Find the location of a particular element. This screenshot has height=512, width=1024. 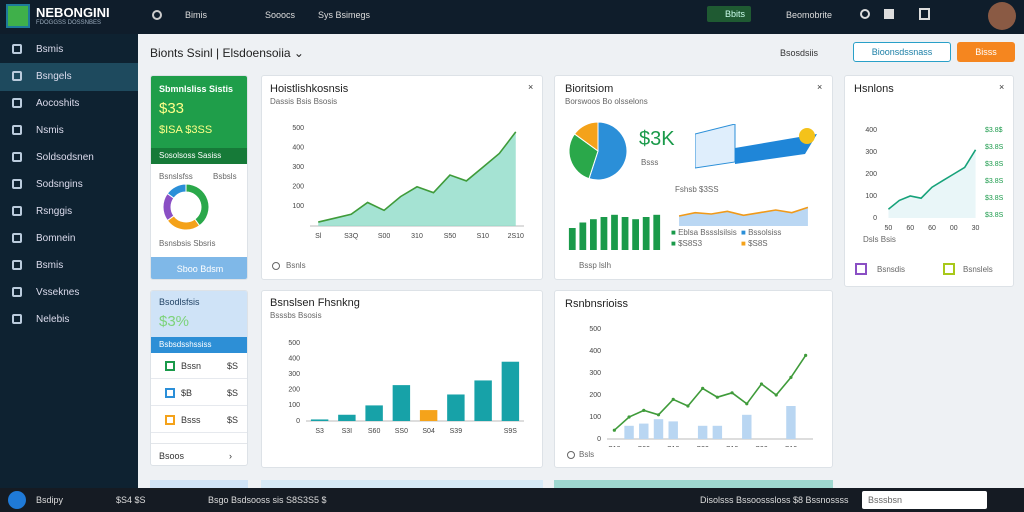

legend-text: $S8S3 is located at coordinates (690, 243).